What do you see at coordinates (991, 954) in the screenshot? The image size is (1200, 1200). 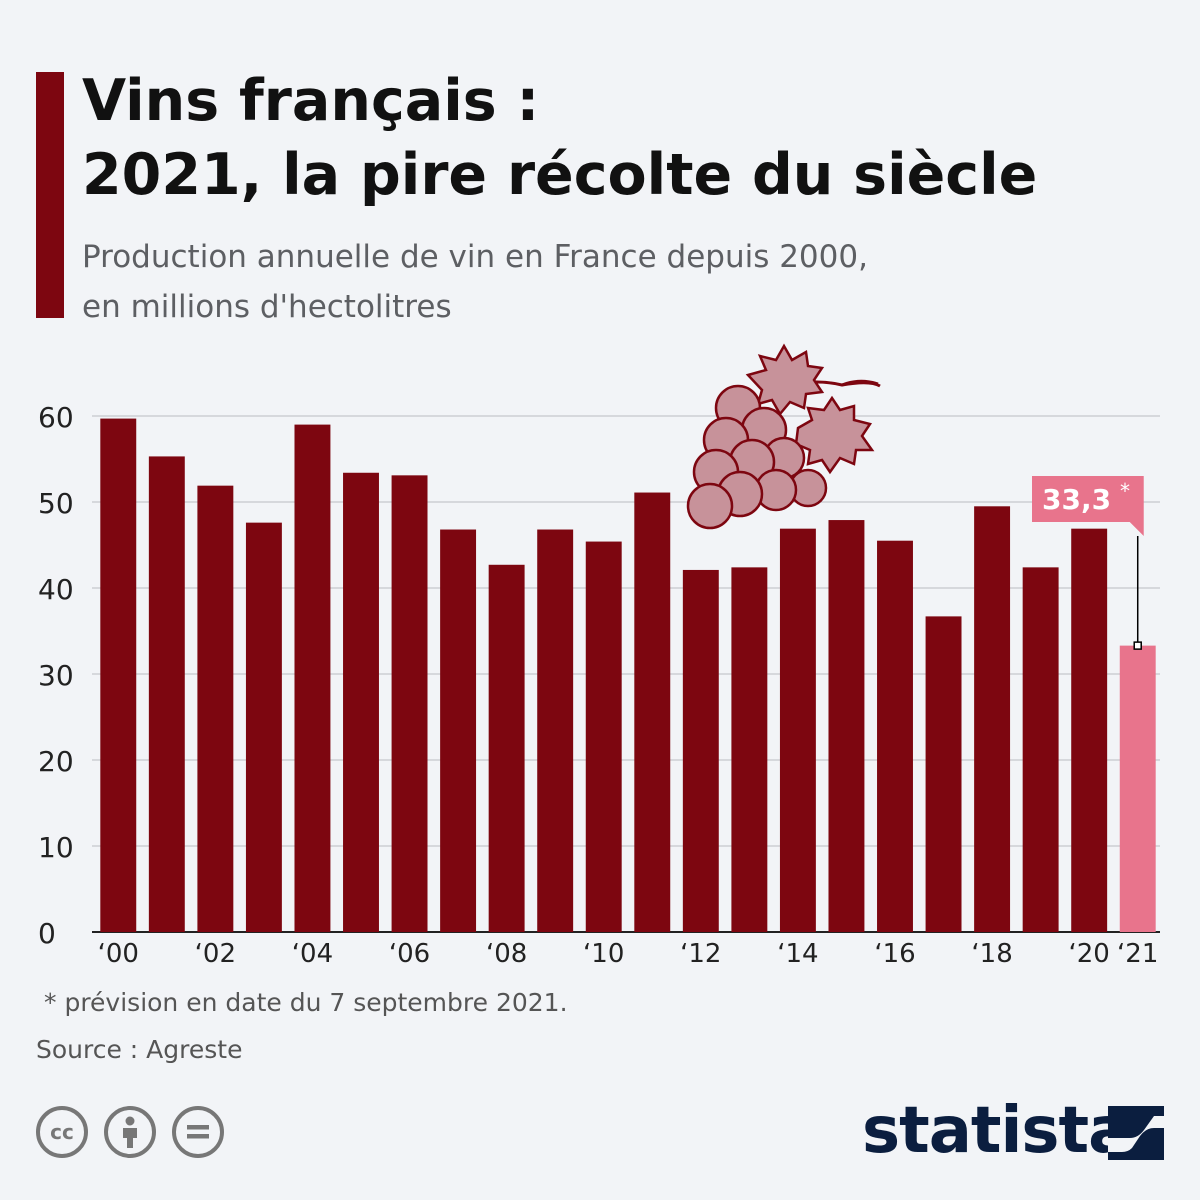 I see `x-tick-label: ‘18` at bounding box center [991, 954].